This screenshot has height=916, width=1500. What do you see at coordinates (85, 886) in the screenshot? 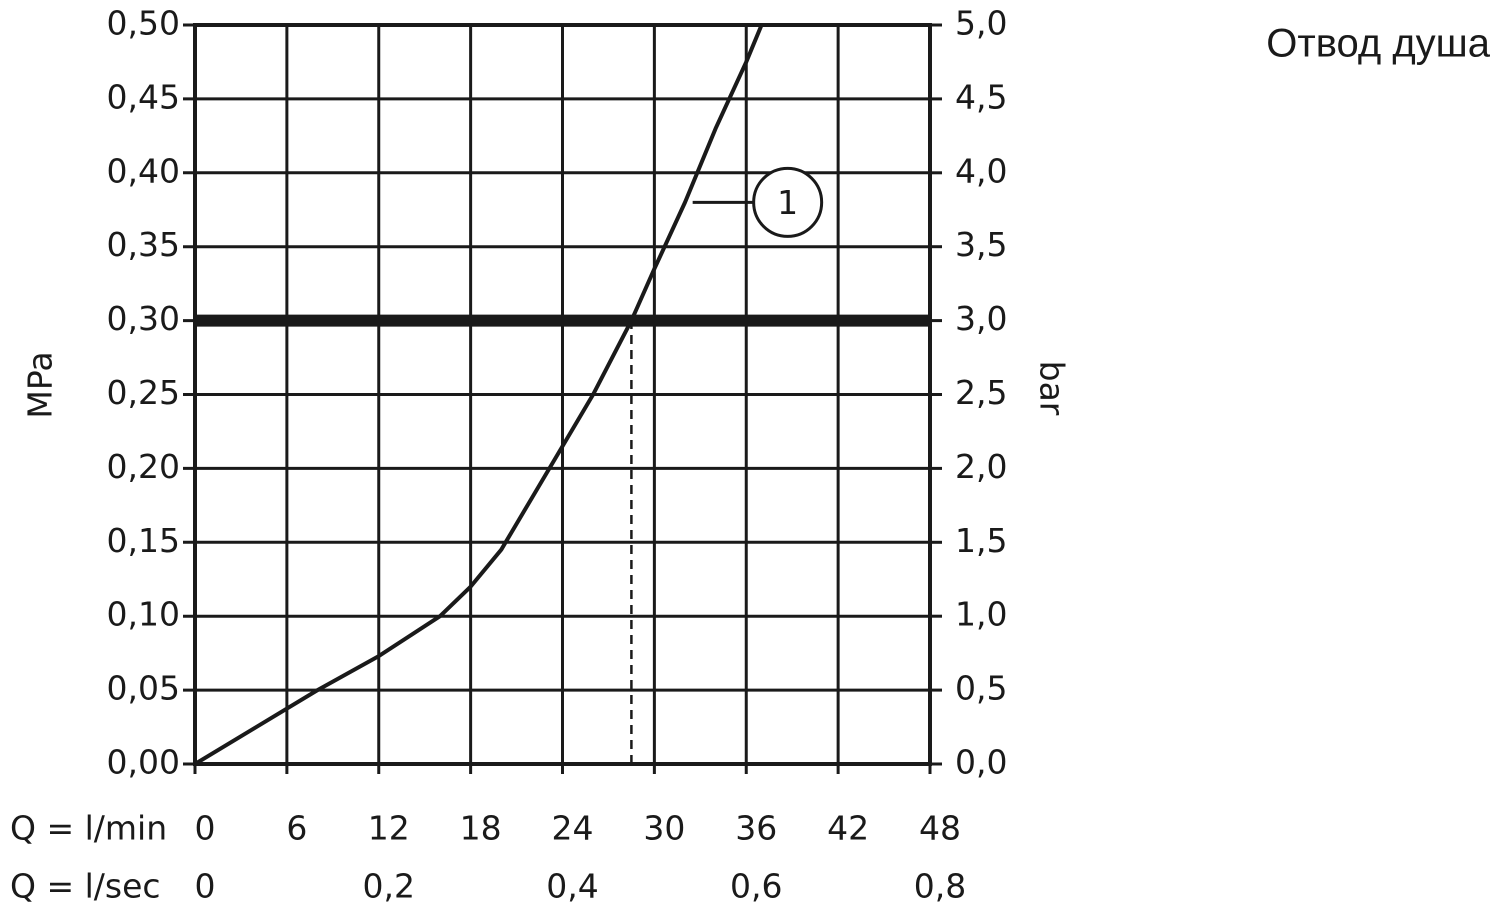
I see `x2-axis-label: Q = l/sec` at bounding box center [85, 886].